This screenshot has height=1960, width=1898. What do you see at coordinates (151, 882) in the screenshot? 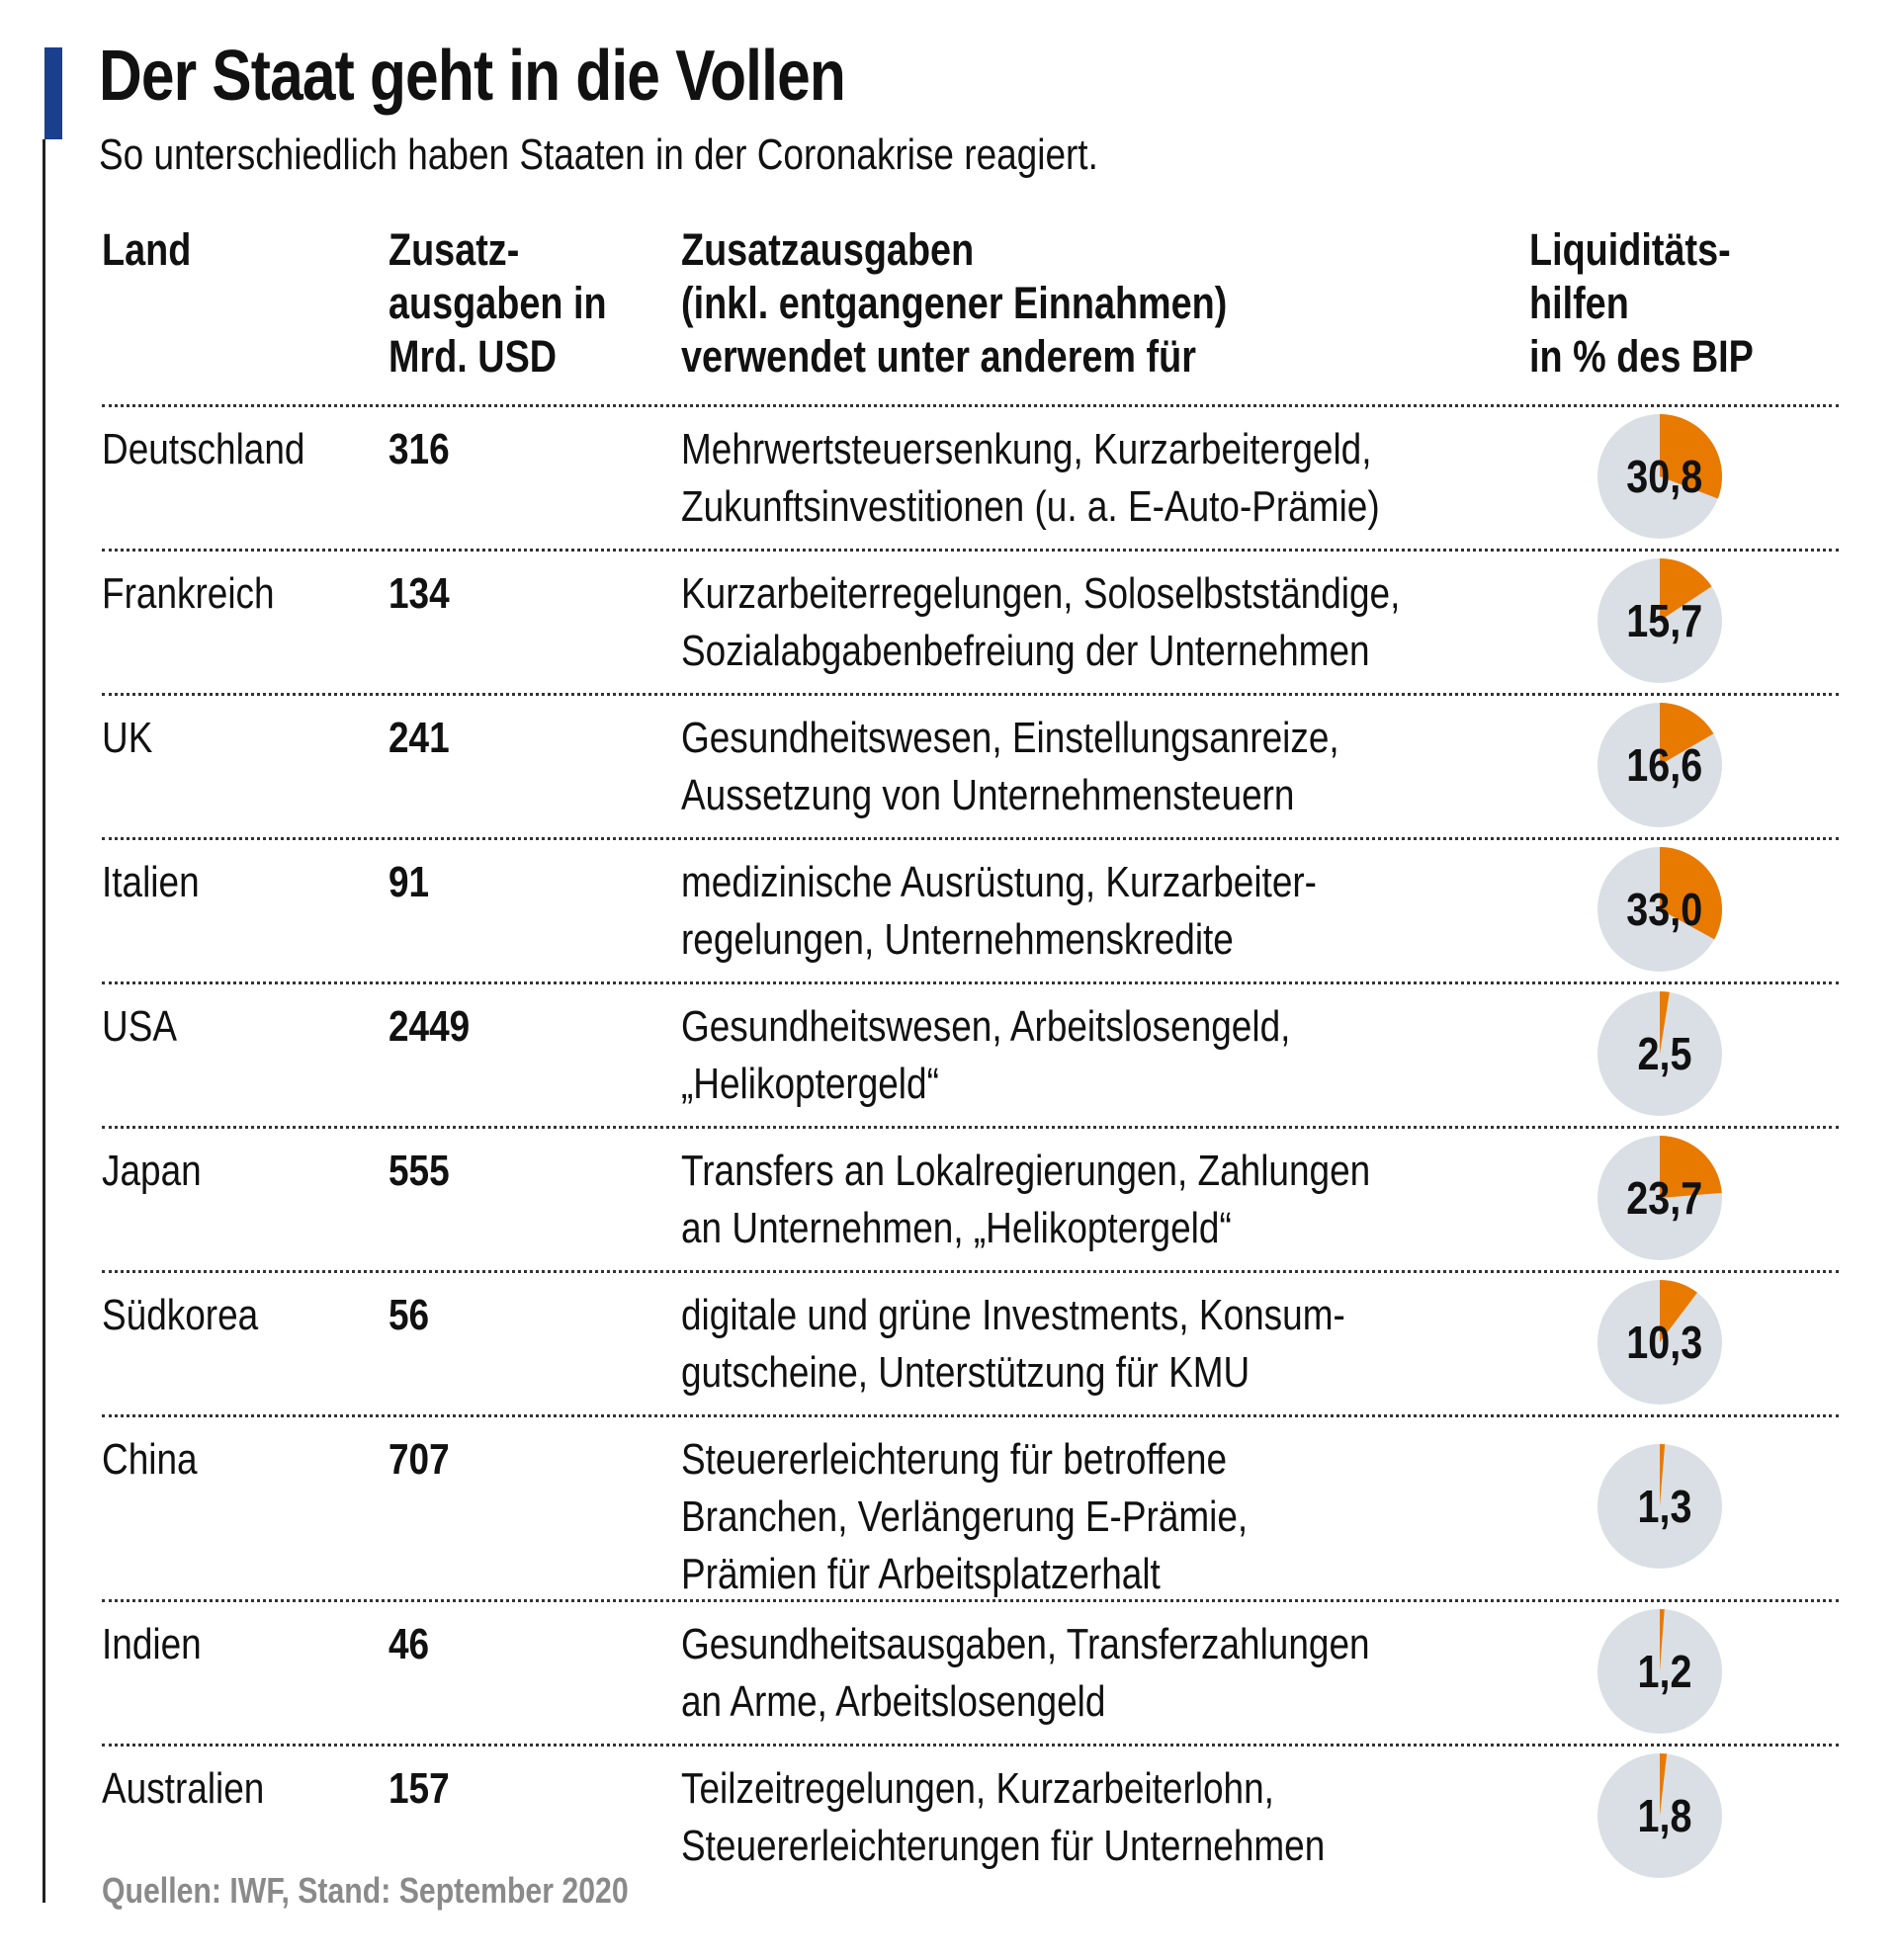
I see `country-name-text: Italien` at bounding box center [151, 882].